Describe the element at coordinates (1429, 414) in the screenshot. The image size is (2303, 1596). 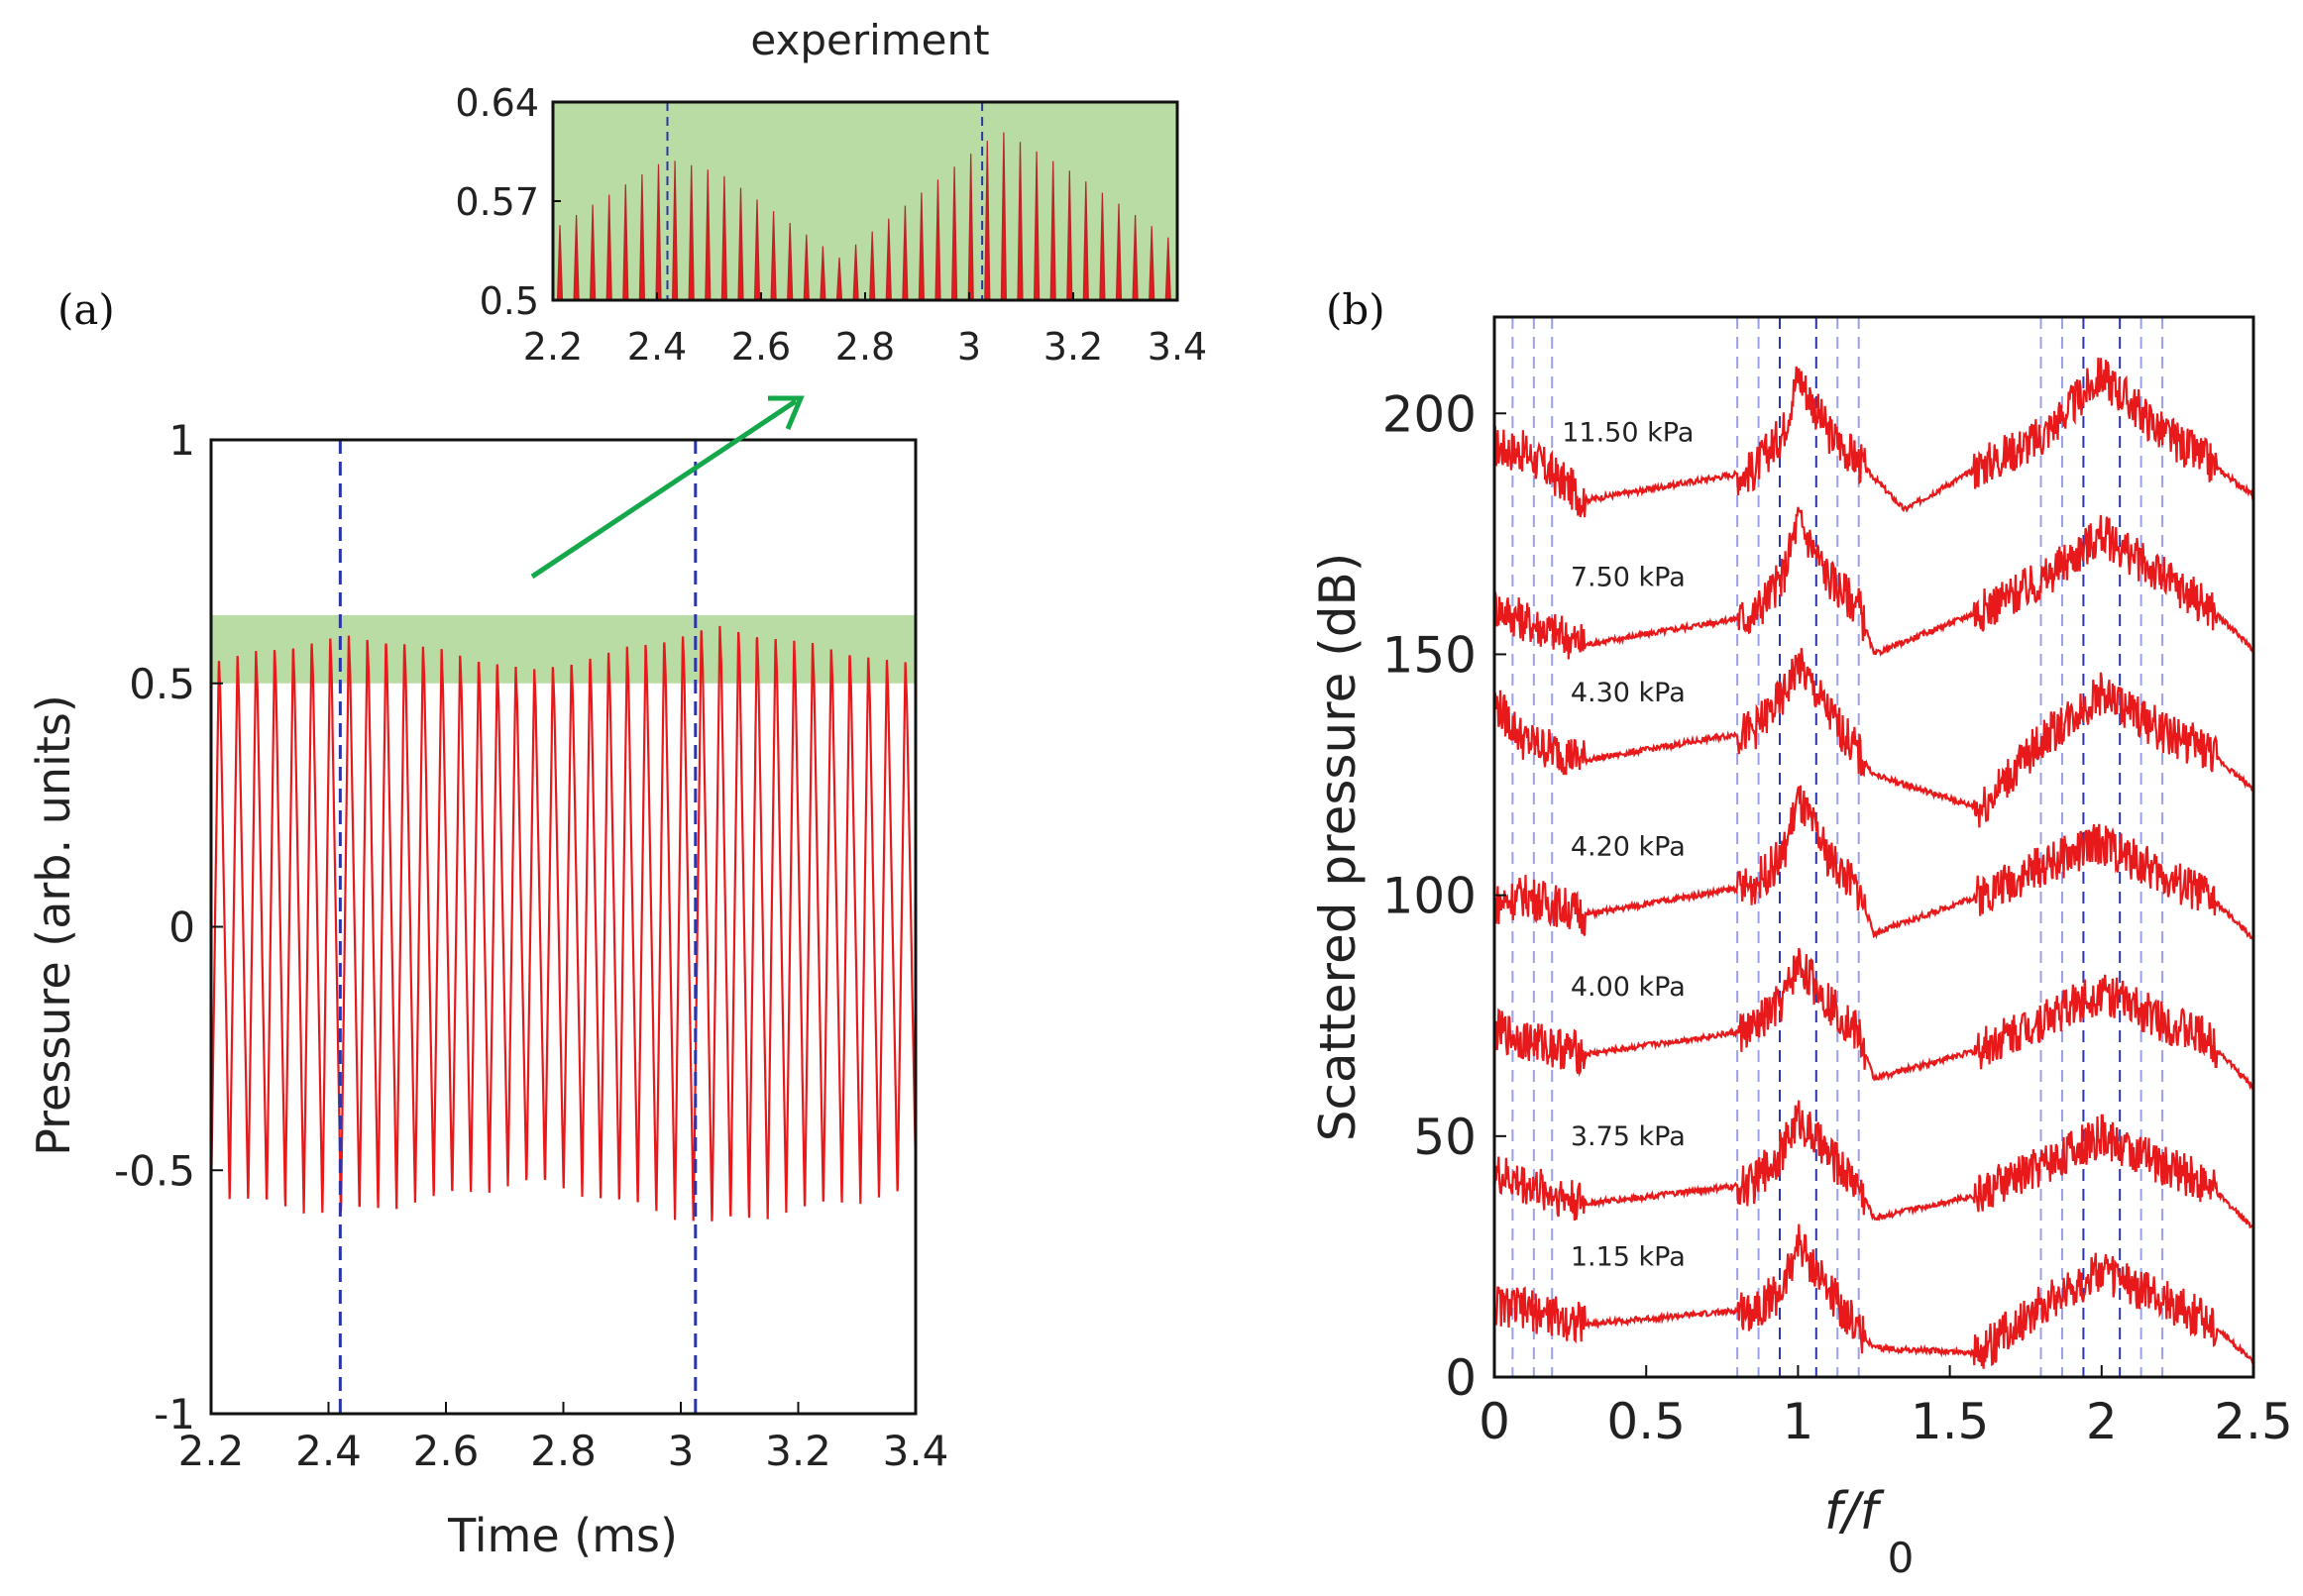
I see `y-tick-label-b: 200` at that location.